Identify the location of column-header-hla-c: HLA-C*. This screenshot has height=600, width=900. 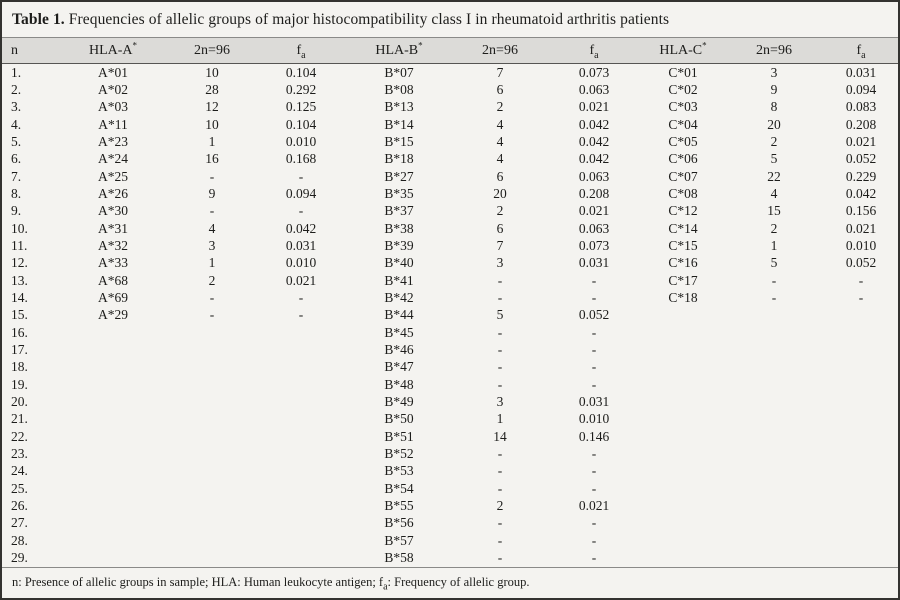
(683, 51).